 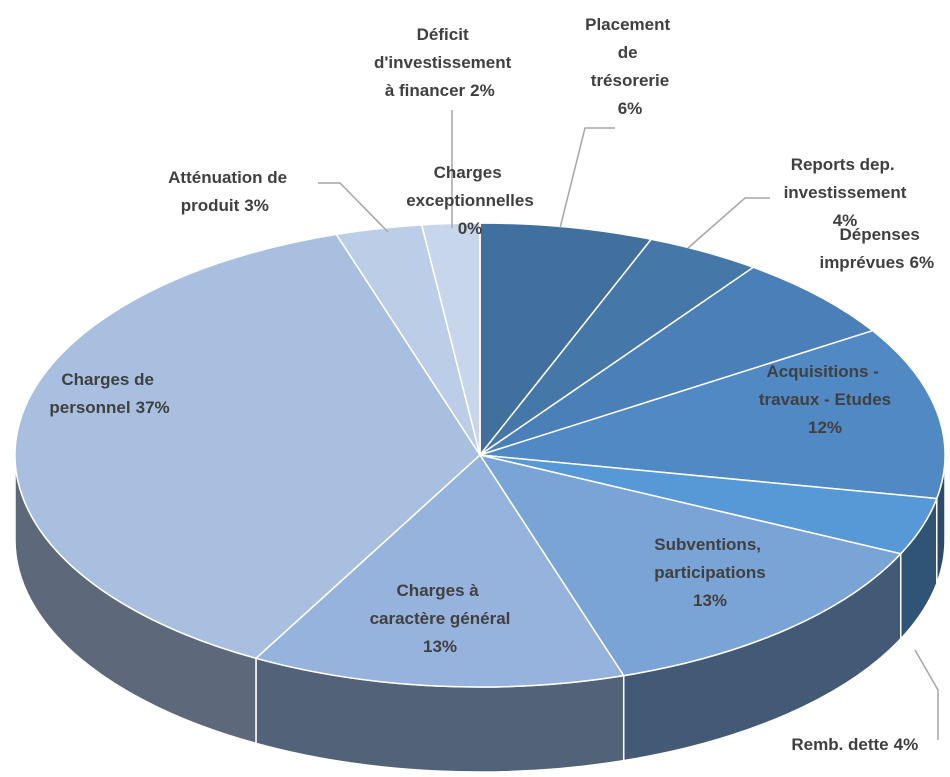 What do you see at coordinates (445, 34) in the screenshot?
I see `label-line: Déficit` at bounding box center [445, 34].